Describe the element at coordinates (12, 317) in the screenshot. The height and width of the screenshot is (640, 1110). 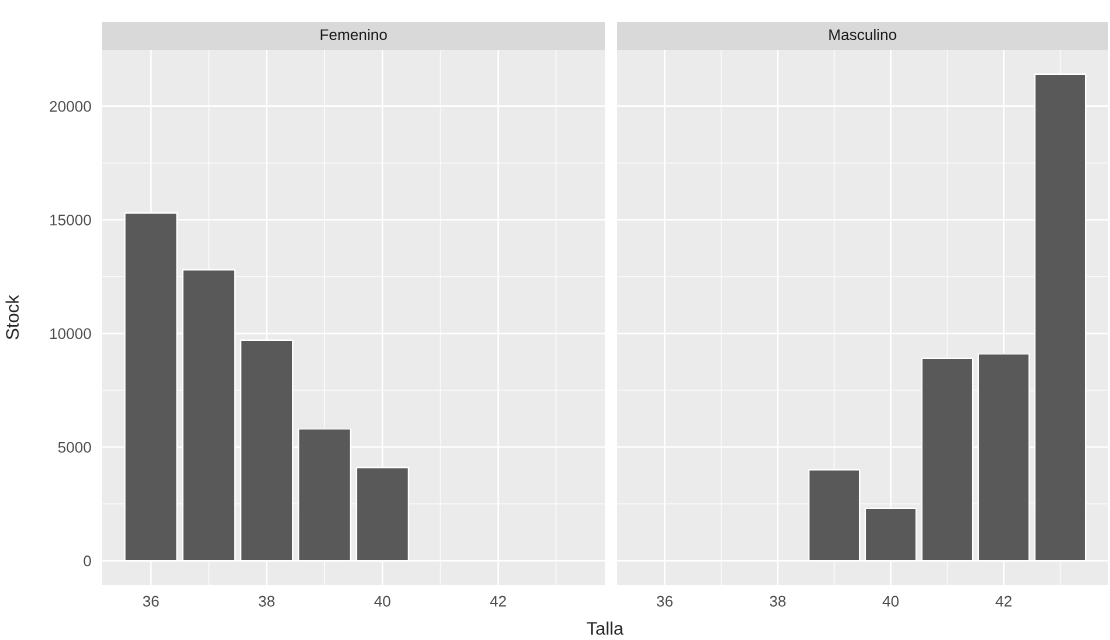
I see `y-axis-title: Stock` at that location.